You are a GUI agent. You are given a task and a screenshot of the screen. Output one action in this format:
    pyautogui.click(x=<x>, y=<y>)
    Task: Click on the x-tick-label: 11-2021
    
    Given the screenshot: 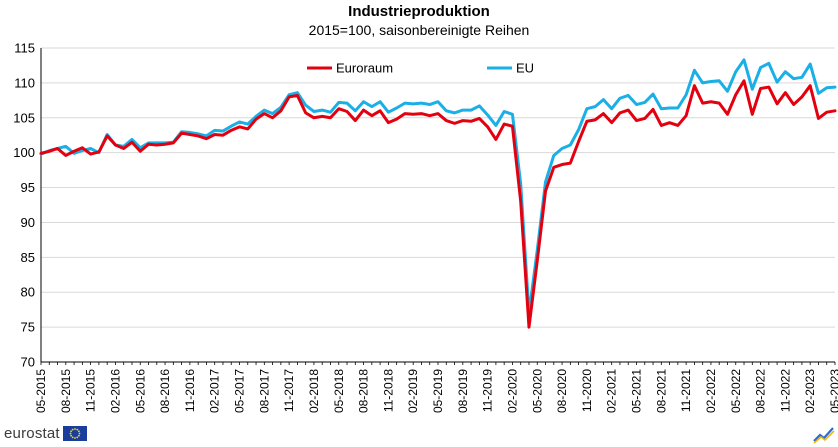 What is the action you would take?
    pyautogui.click(x=686, y=390)
    